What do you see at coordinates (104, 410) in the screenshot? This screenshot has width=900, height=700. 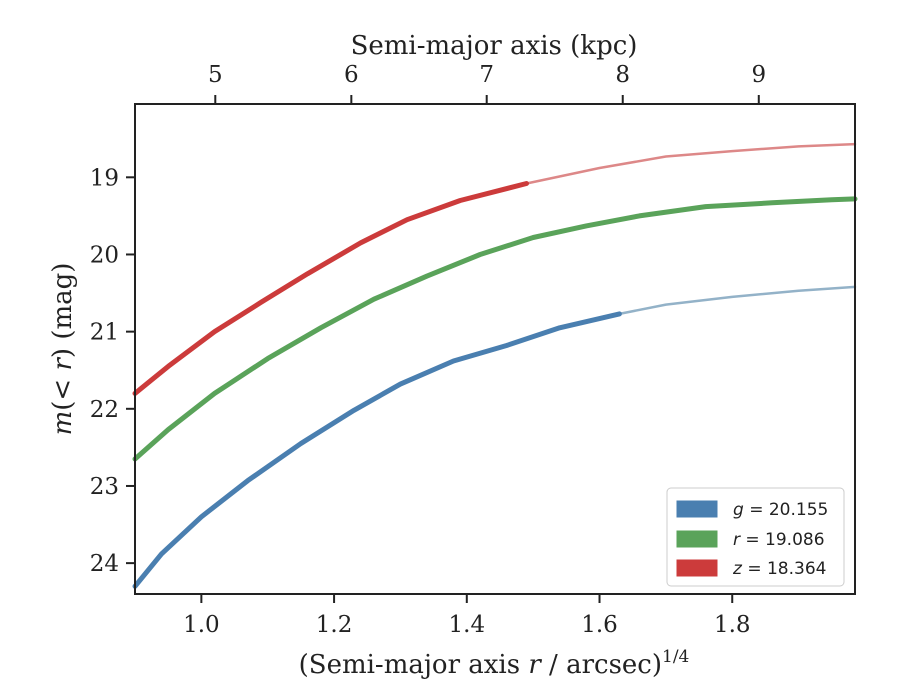 I see `y-tick-label: 22` at bounding box center [104, 410].